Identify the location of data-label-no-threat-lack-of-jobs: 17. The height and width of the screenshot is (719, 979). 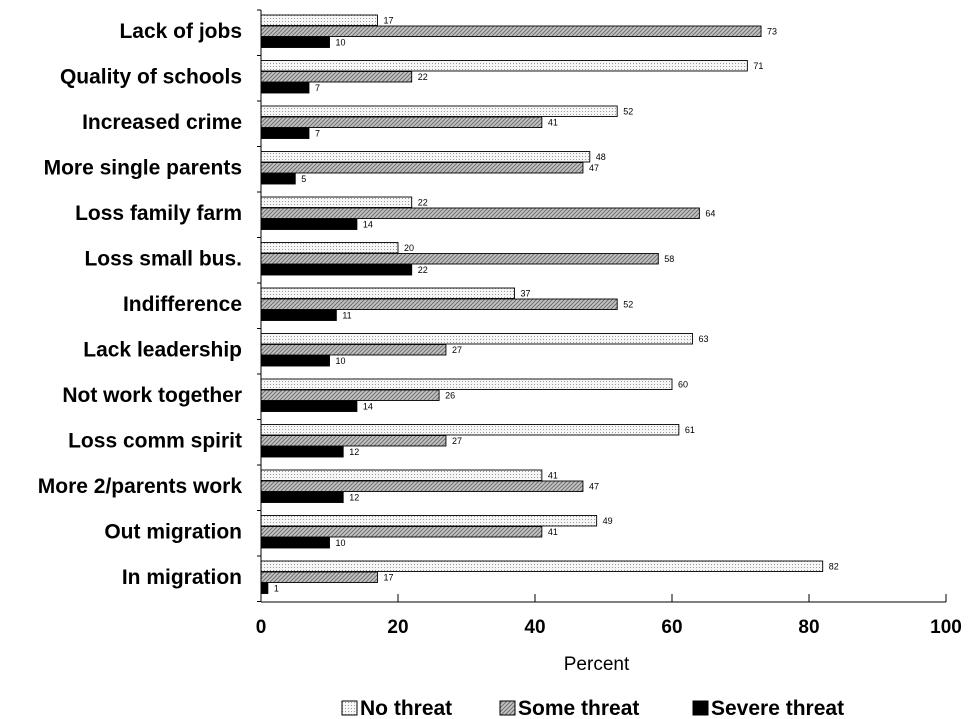
(388, 21).